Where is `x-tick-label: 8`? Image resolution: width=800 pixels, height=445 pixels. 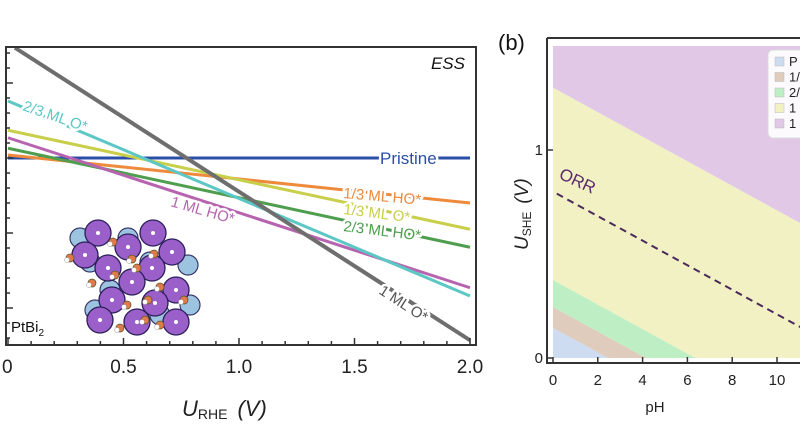 x-tick-label: 8 is located at coordinates (732, 380).